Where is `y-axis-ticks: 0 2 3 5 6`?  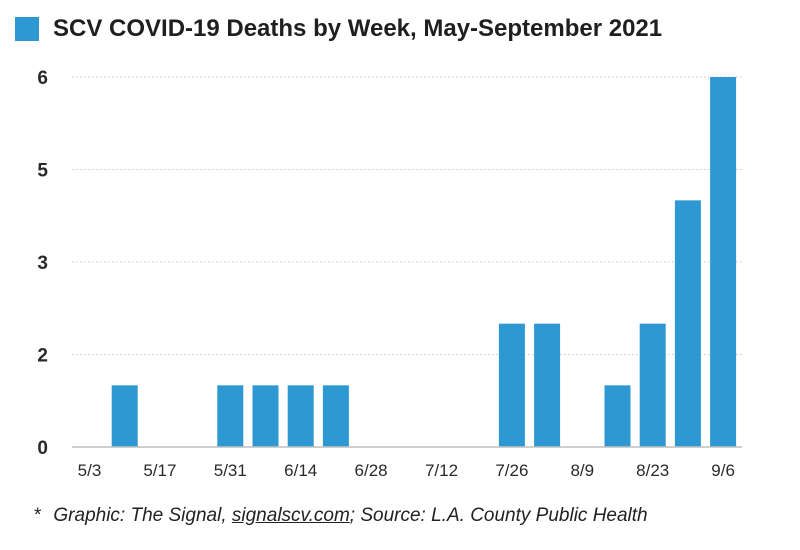
y-axis-ticks: 0 2 3 5 6 is located at coordinates (42, 263).